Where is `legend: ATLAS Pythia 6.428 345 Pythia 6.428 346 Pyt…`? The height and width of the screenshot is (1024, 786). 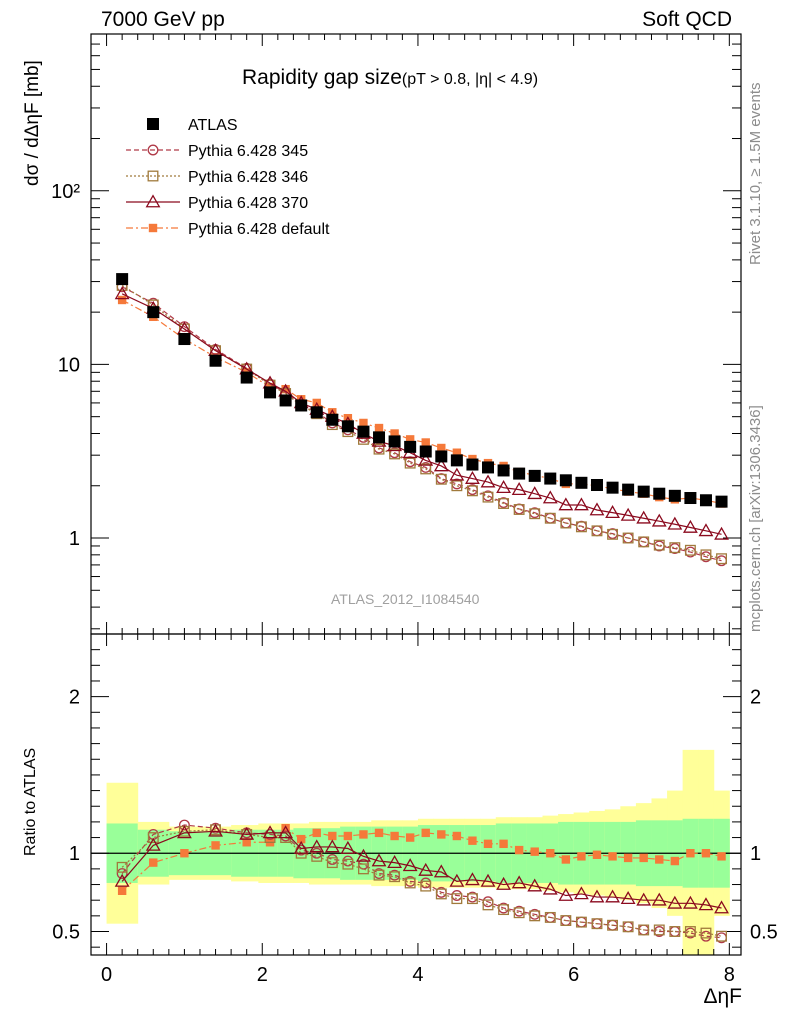 legend: ATLAS Pythia 6.428 345 Pythia 6.428 346 Pyt… is located at coordinates (228, 177).